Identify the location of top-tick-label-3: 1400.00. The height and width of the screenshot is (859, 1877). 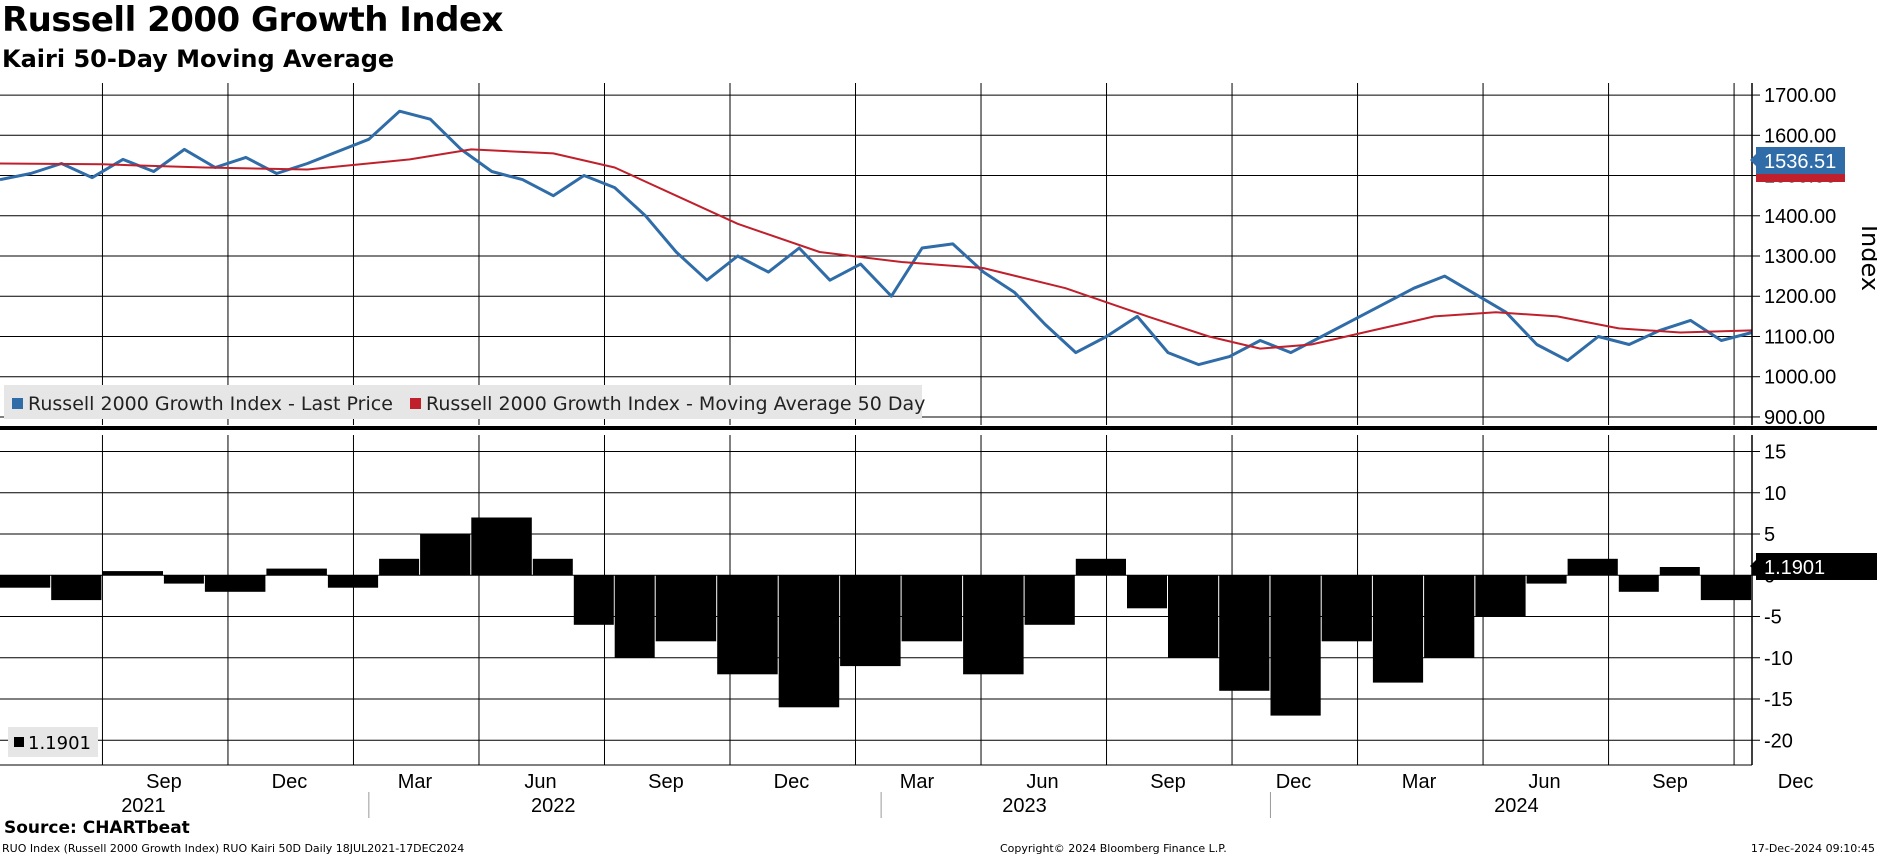
(1800, 217).